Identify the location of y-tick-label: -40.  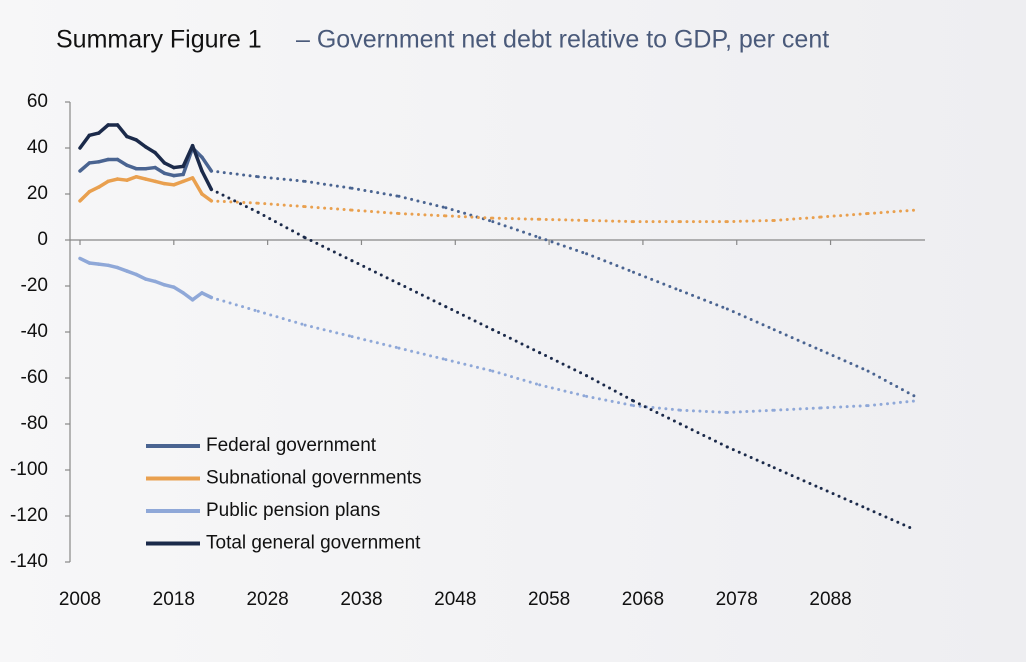
(34, 331).